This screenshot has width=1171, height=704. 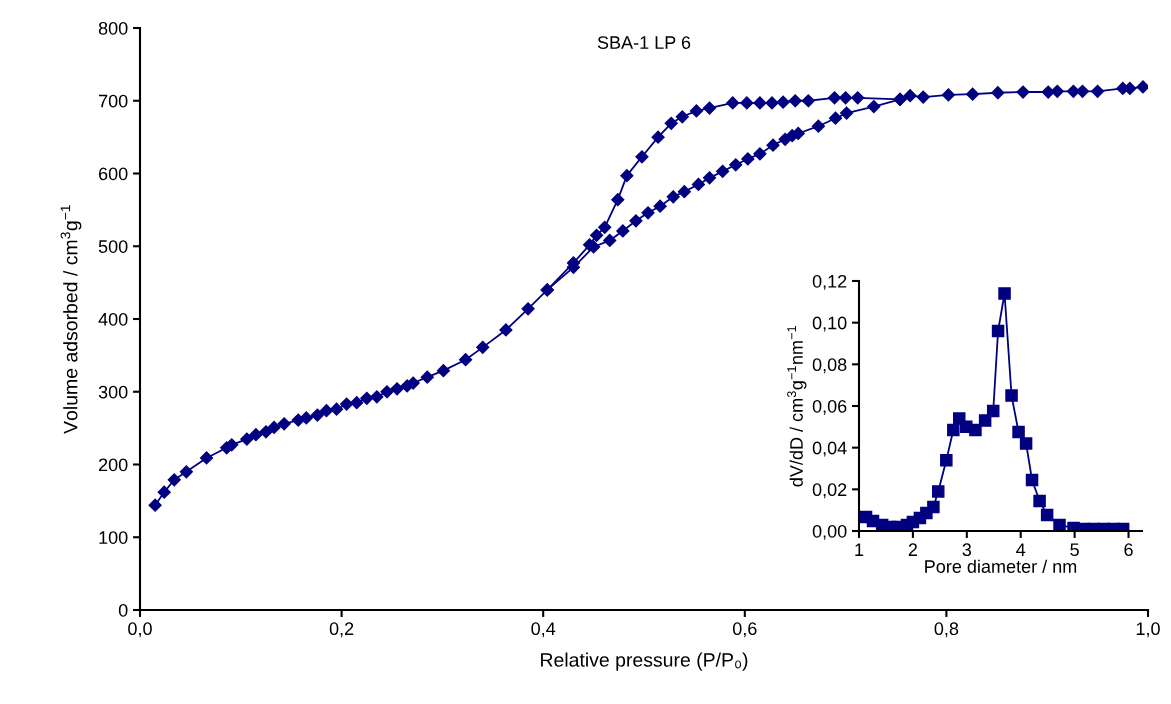 I want to click on y-axis-title: dV/dD / cm$^{3}$g$^{−1}$nm$^{−1}$, so click(x=797, y=406).